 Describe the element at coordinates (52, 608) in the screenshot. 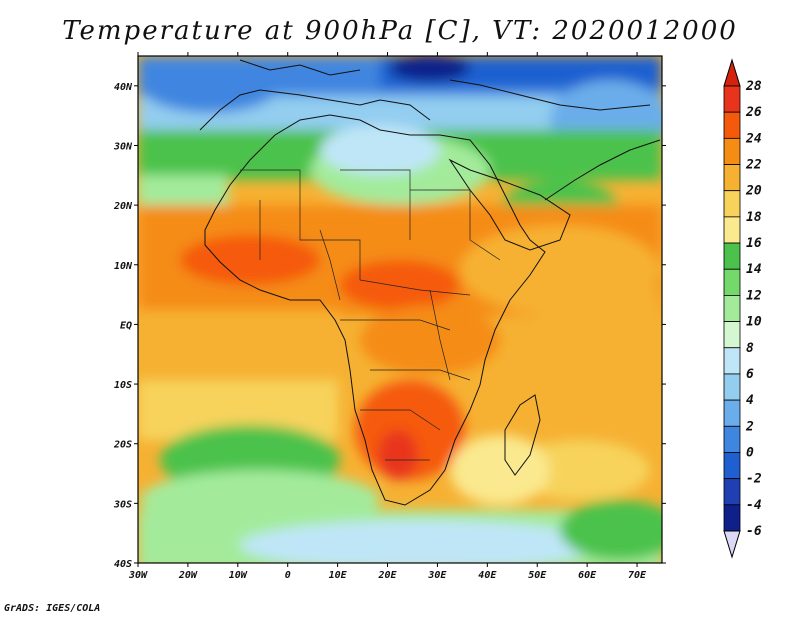

I see `credit-text: GrADS: IGES/COLA` at that location.